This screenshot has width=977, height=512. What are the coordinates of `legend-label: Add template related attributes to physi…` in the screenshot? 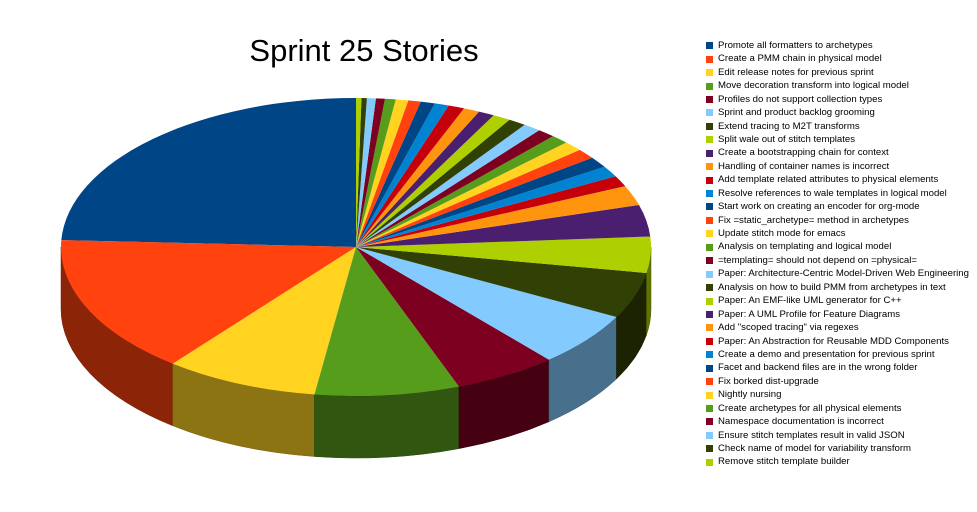 It's located at (828, 180).